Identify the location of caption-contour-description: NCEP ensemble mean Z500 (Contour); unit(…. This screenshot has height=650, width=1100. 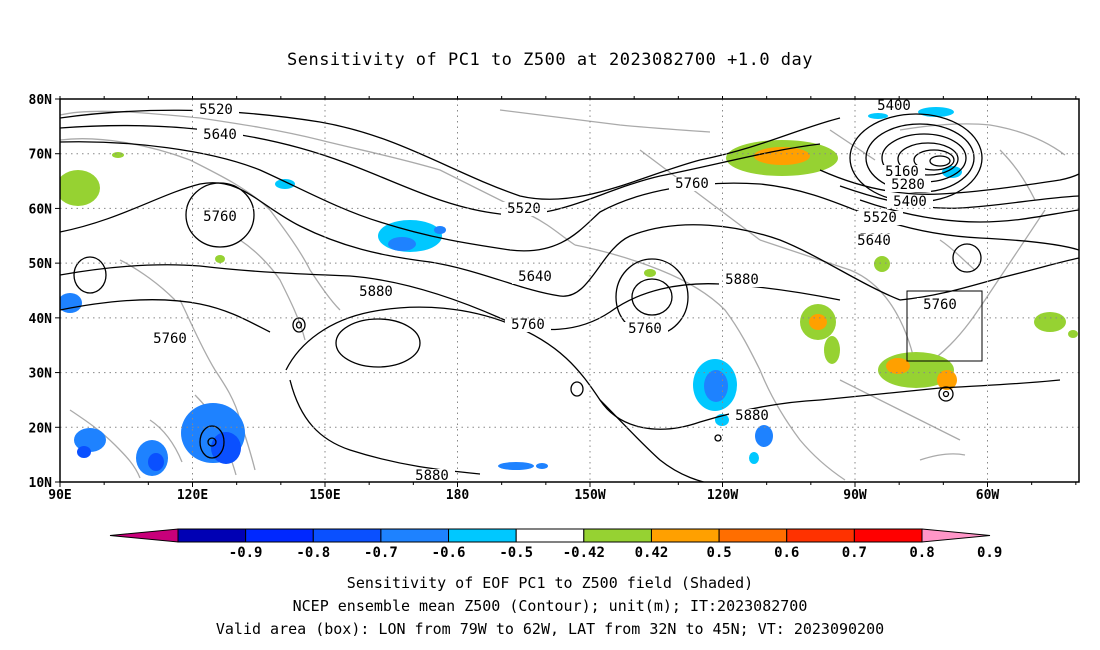
(550, 606).